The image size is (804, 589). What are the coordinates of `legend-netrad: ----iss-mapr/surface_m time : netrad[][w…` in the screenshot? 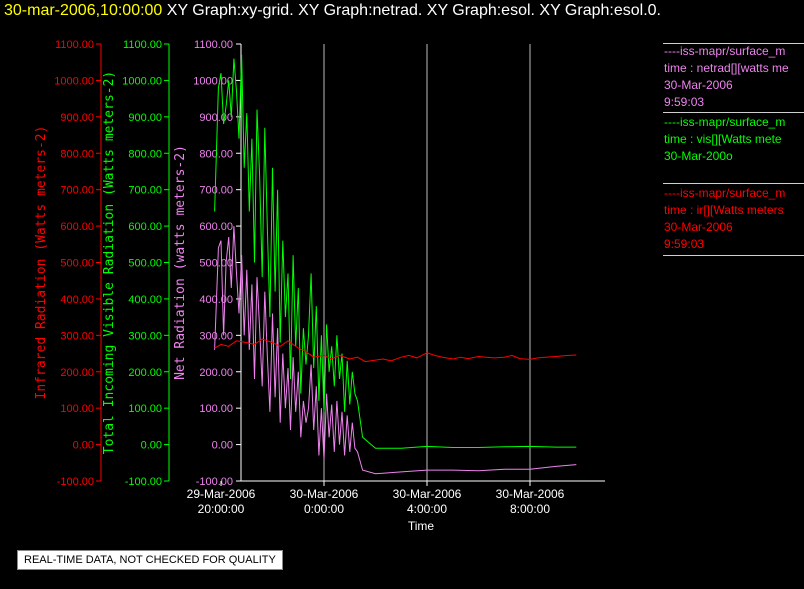 It's located at (734, 77).